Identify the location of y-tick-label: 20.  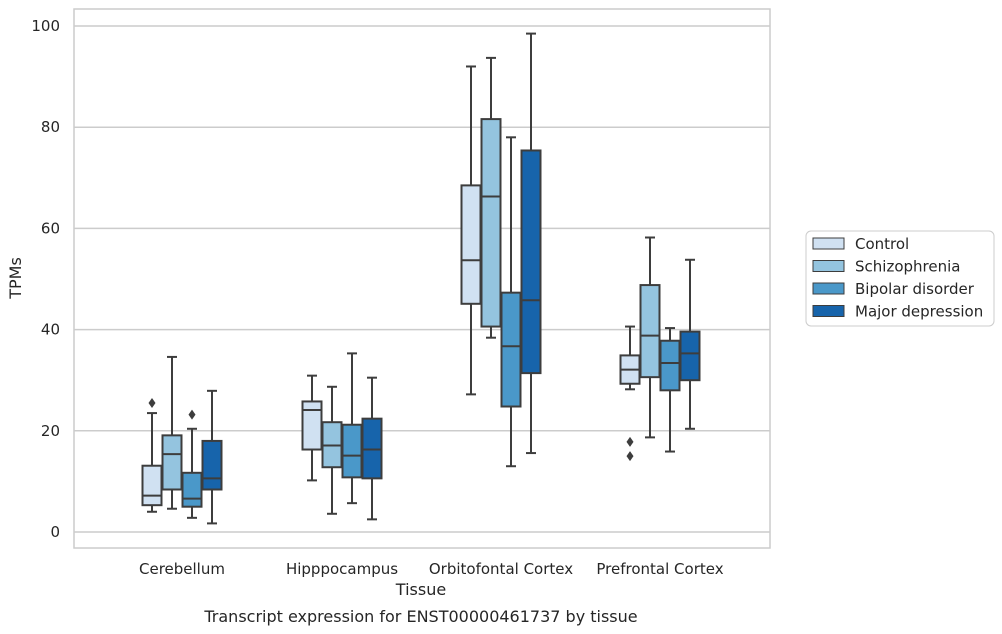
(50, 431).